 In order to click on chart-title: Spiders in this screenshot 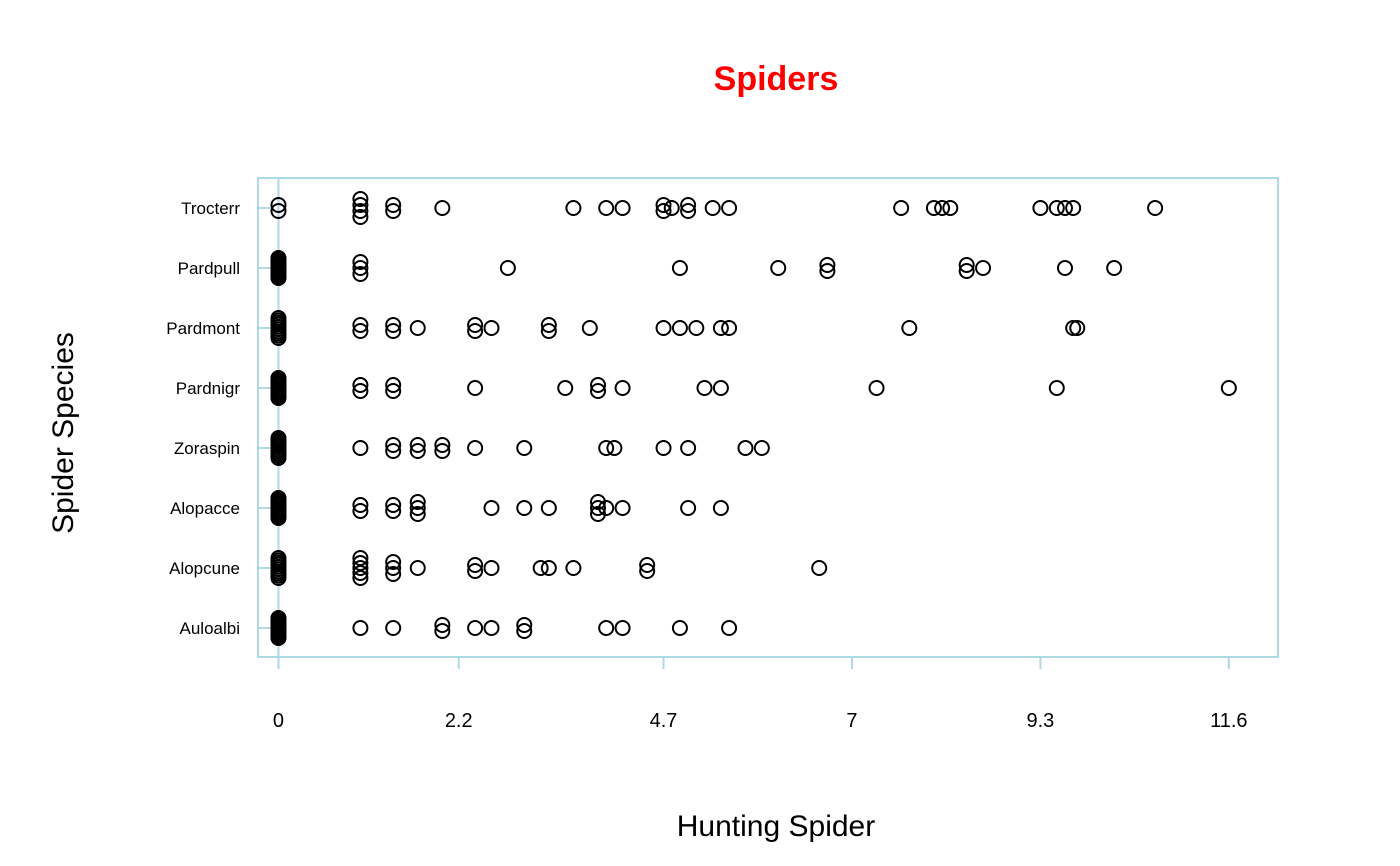, I will do `click(776, 79)`.